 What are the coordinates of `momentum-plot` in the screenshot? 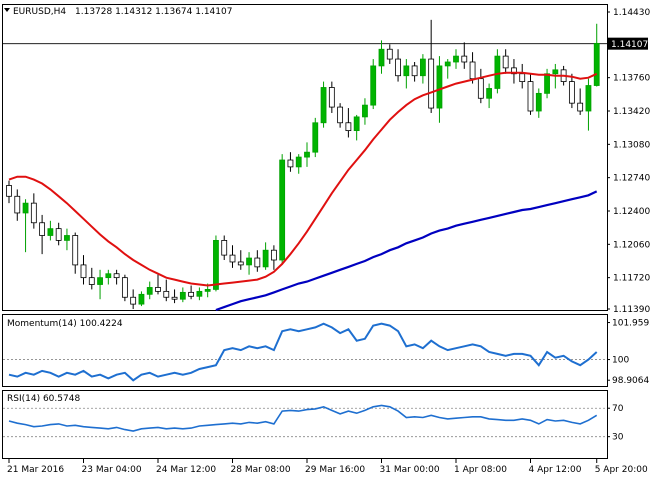 It's located at (305, 352).